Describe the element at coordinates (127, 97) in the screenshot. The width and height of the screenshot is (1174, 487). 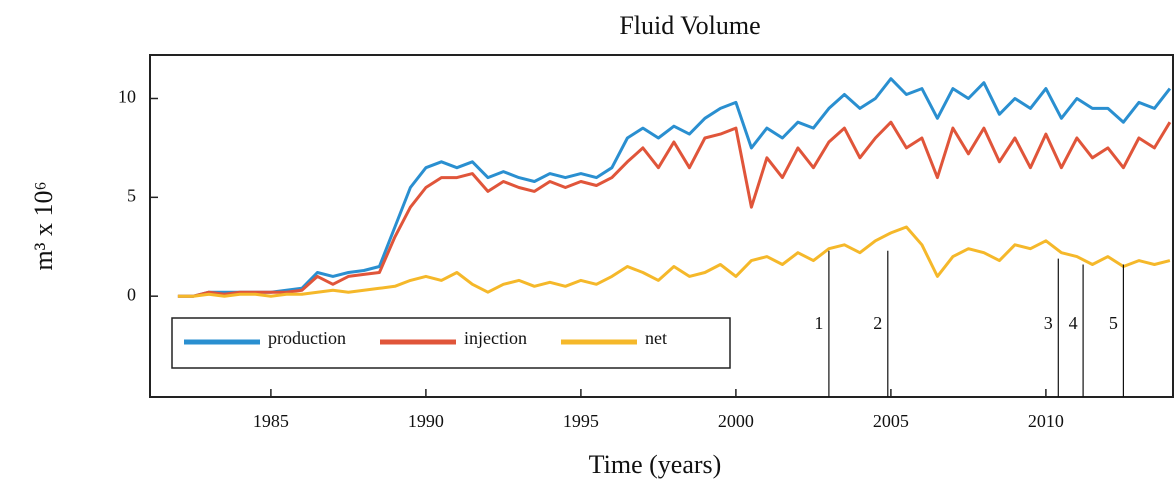
I see `y-tick-label: 10` at that location.